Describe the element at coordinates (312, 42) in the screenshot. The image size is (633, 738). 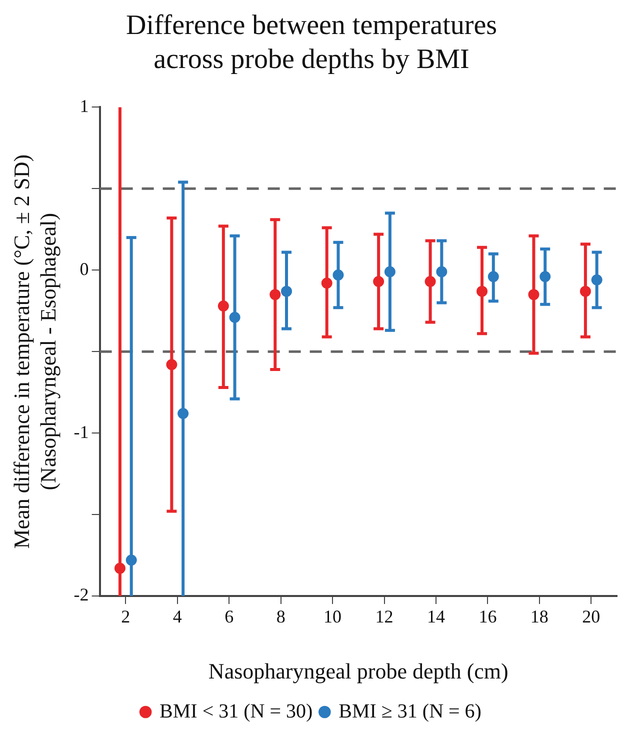
I see `chart-title: Difference between temperatures across probe depths by BMI` at that location.